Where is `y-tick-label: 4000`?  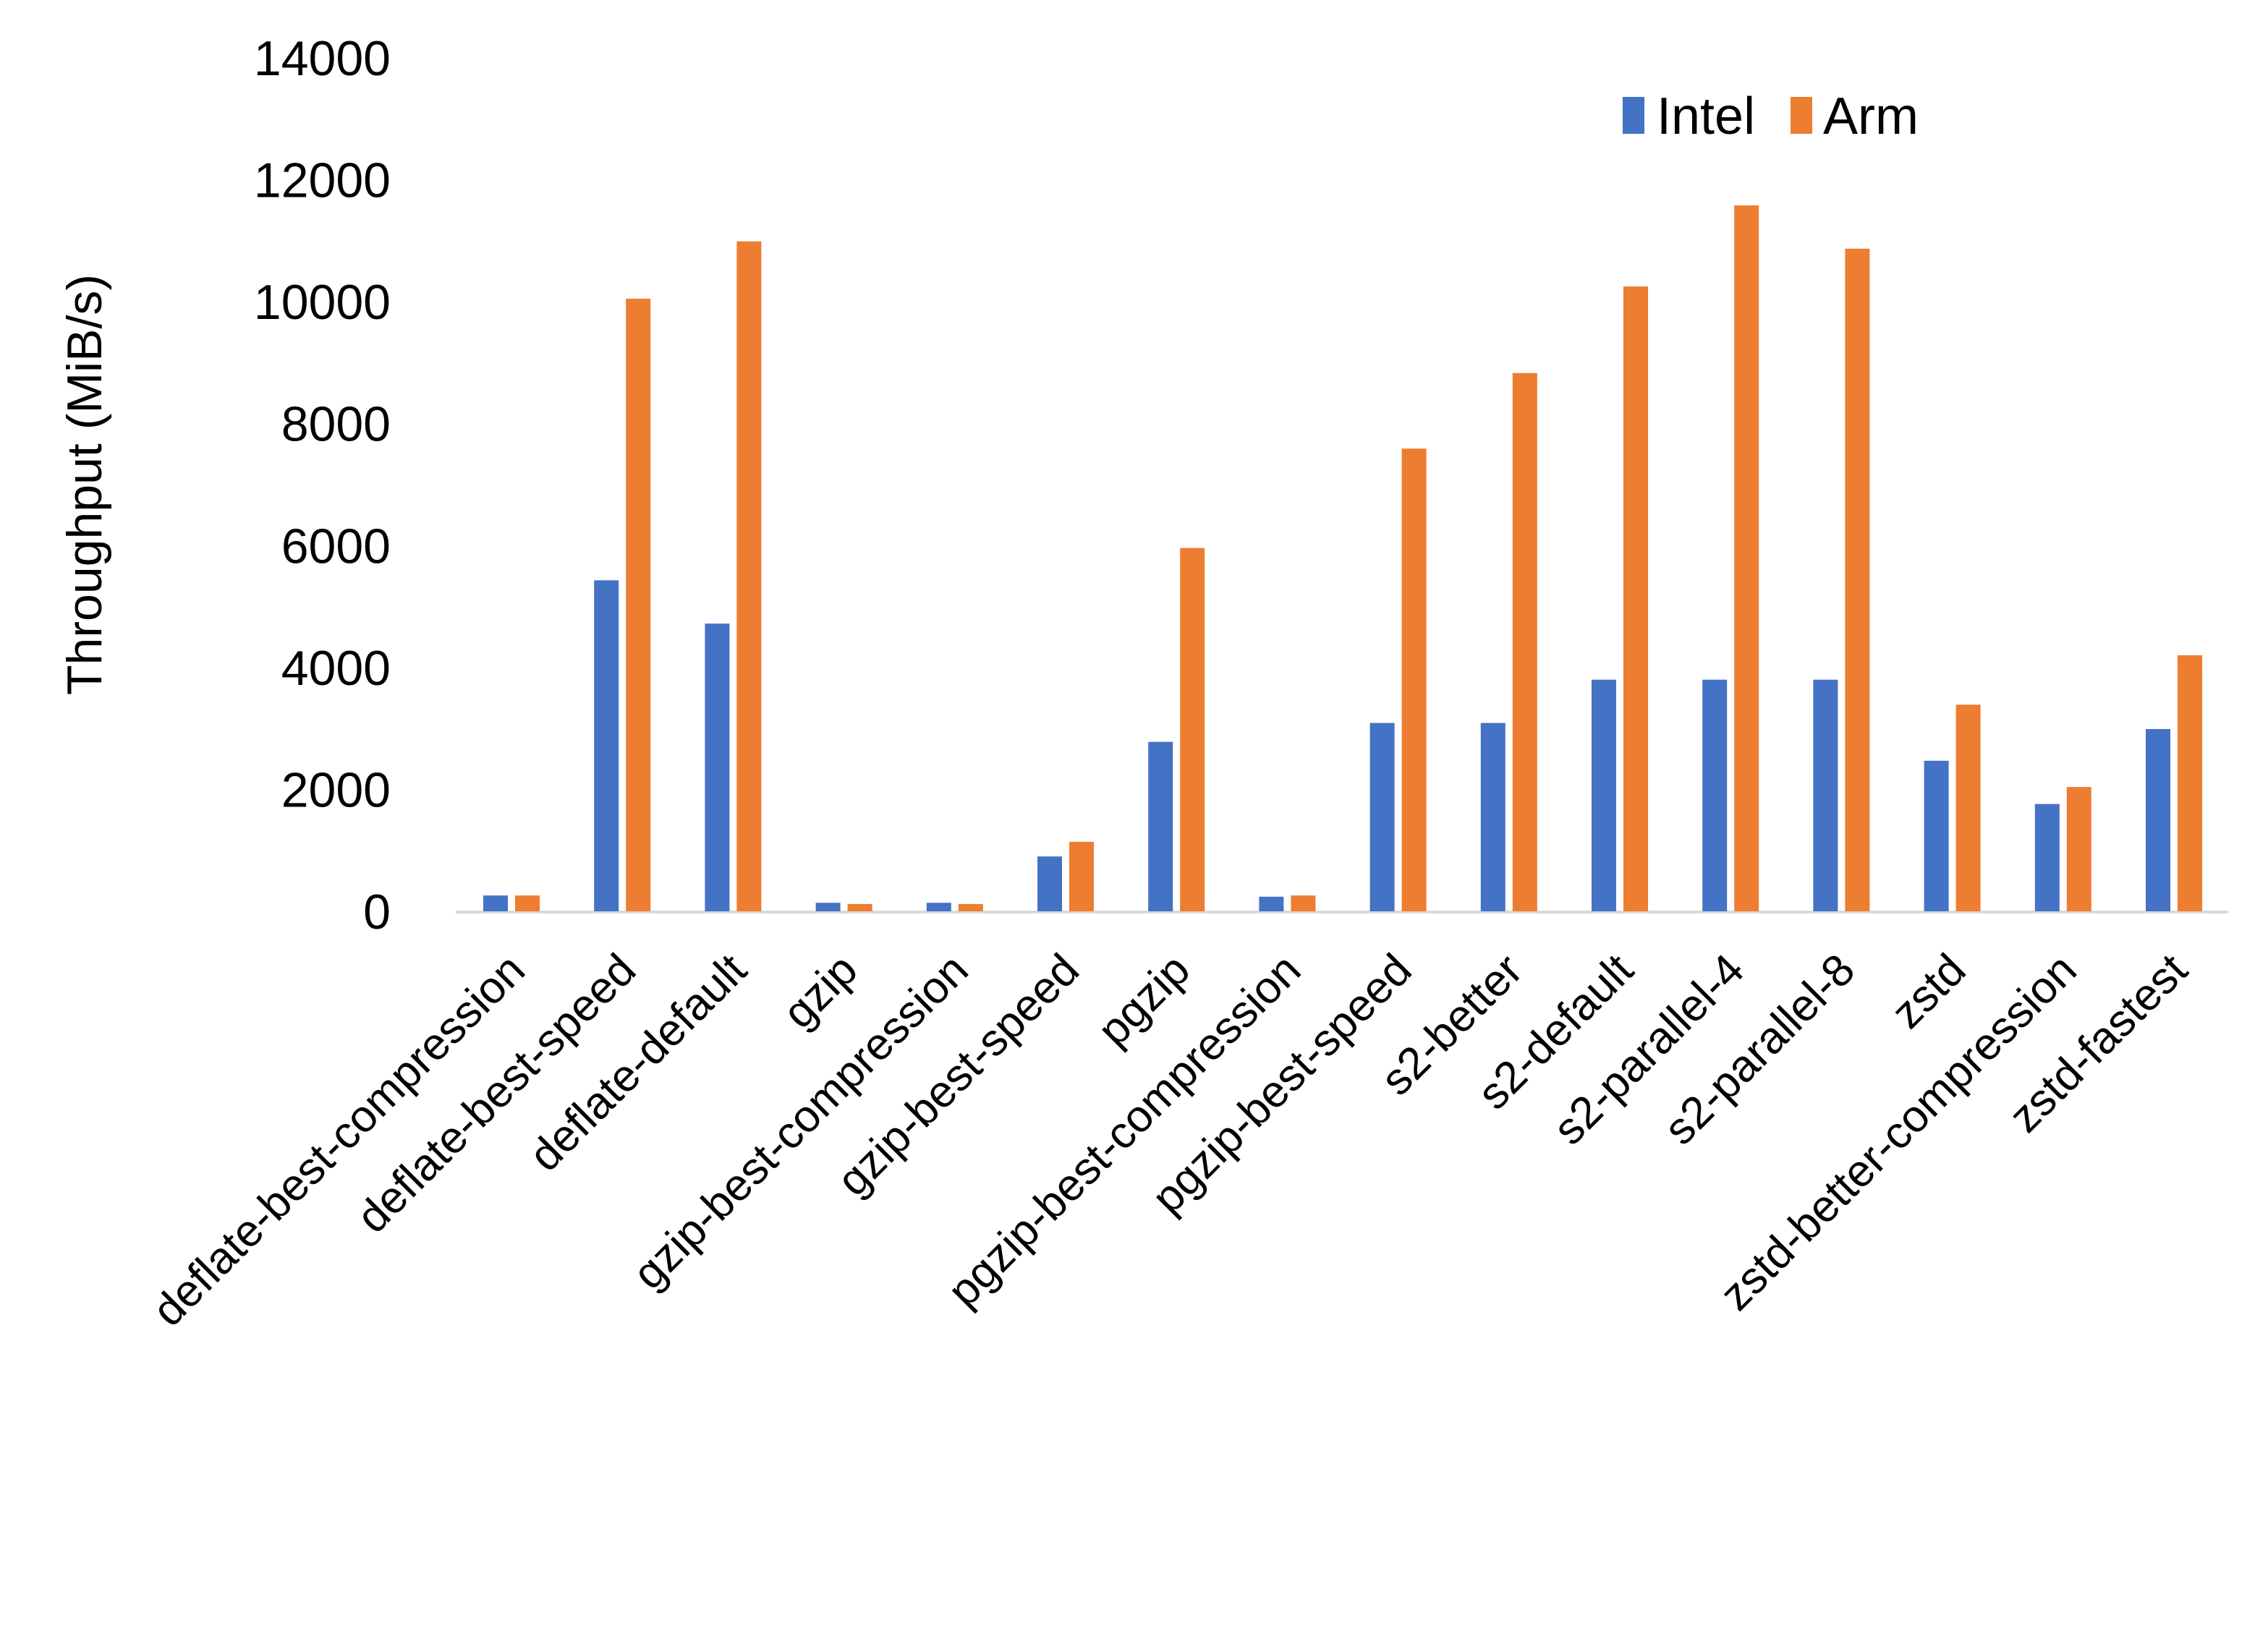
y-tick-label: 4000 is located at coordinates (336, 668).